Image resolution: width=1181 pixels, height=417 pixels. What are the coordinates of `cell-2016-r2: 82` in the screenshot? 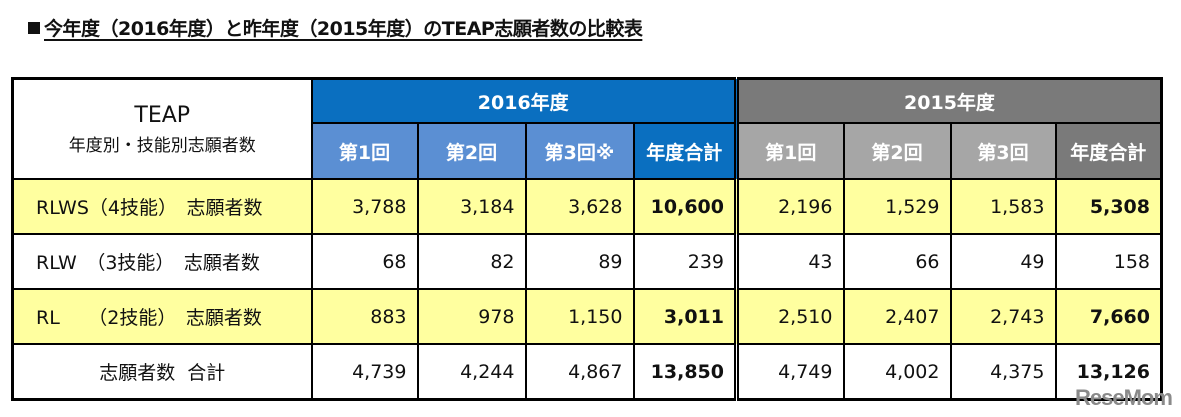 It's located at (471, 261).